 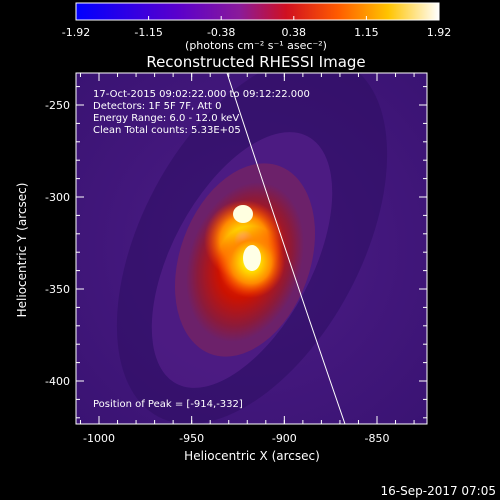 What do you see at coordinates (255, 62) in the screenshot?
I see `plot-title: Reconstructed RHESSI Image` at bounding box center [255, 62].